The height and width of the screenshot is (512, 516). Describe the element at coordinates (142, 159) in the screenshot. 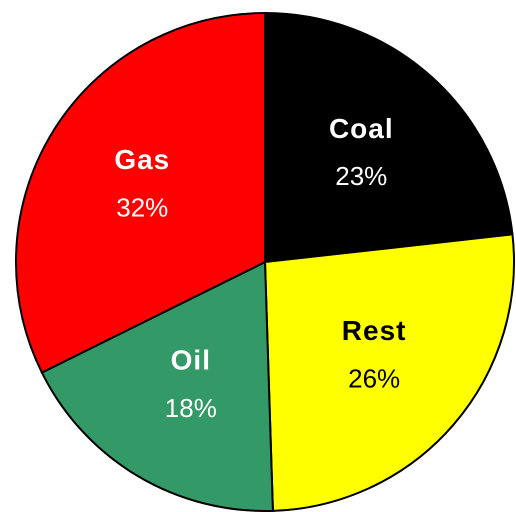

I see `slice-label: Gas` at that location.